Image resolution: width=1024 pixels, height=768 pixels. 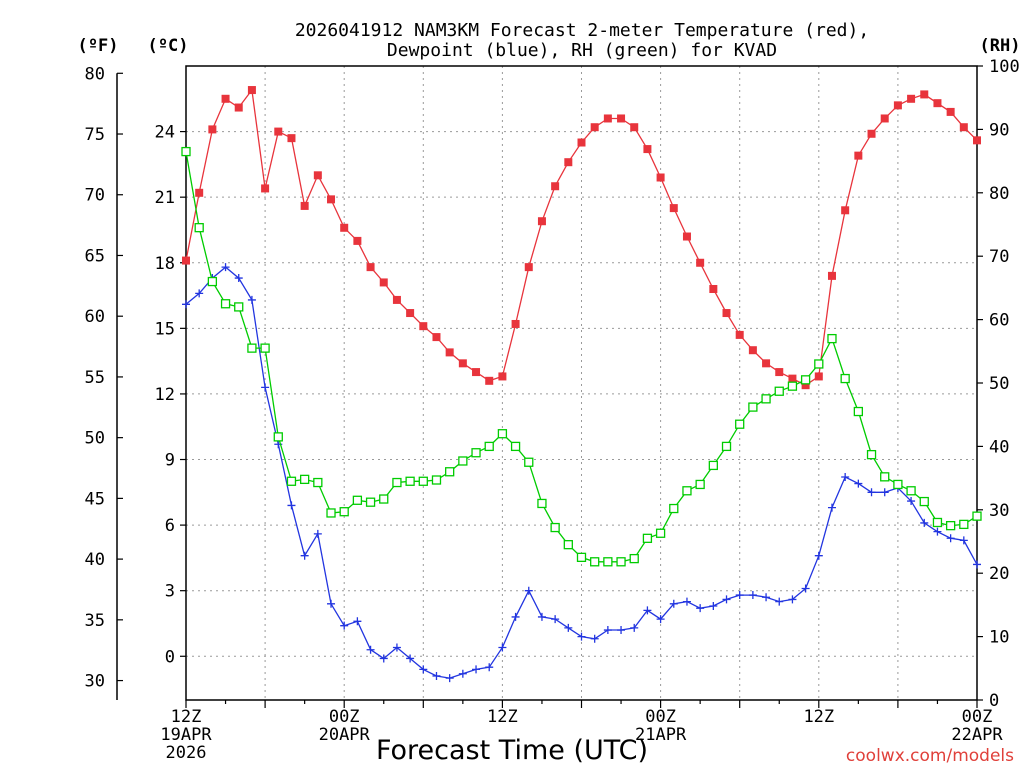 What do you see at coordinates (165, 133) in the screenshot?
I see `celsius-tick-label: 24` at bounding box center [165, 133].